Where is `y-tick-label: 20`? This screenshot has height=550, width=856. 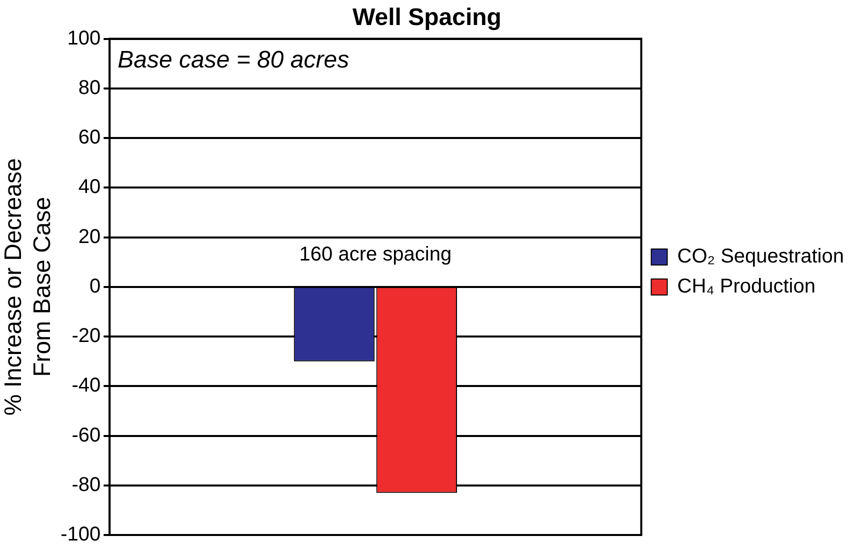
y-tick-label: 20 is located at coordinates (89, 237).